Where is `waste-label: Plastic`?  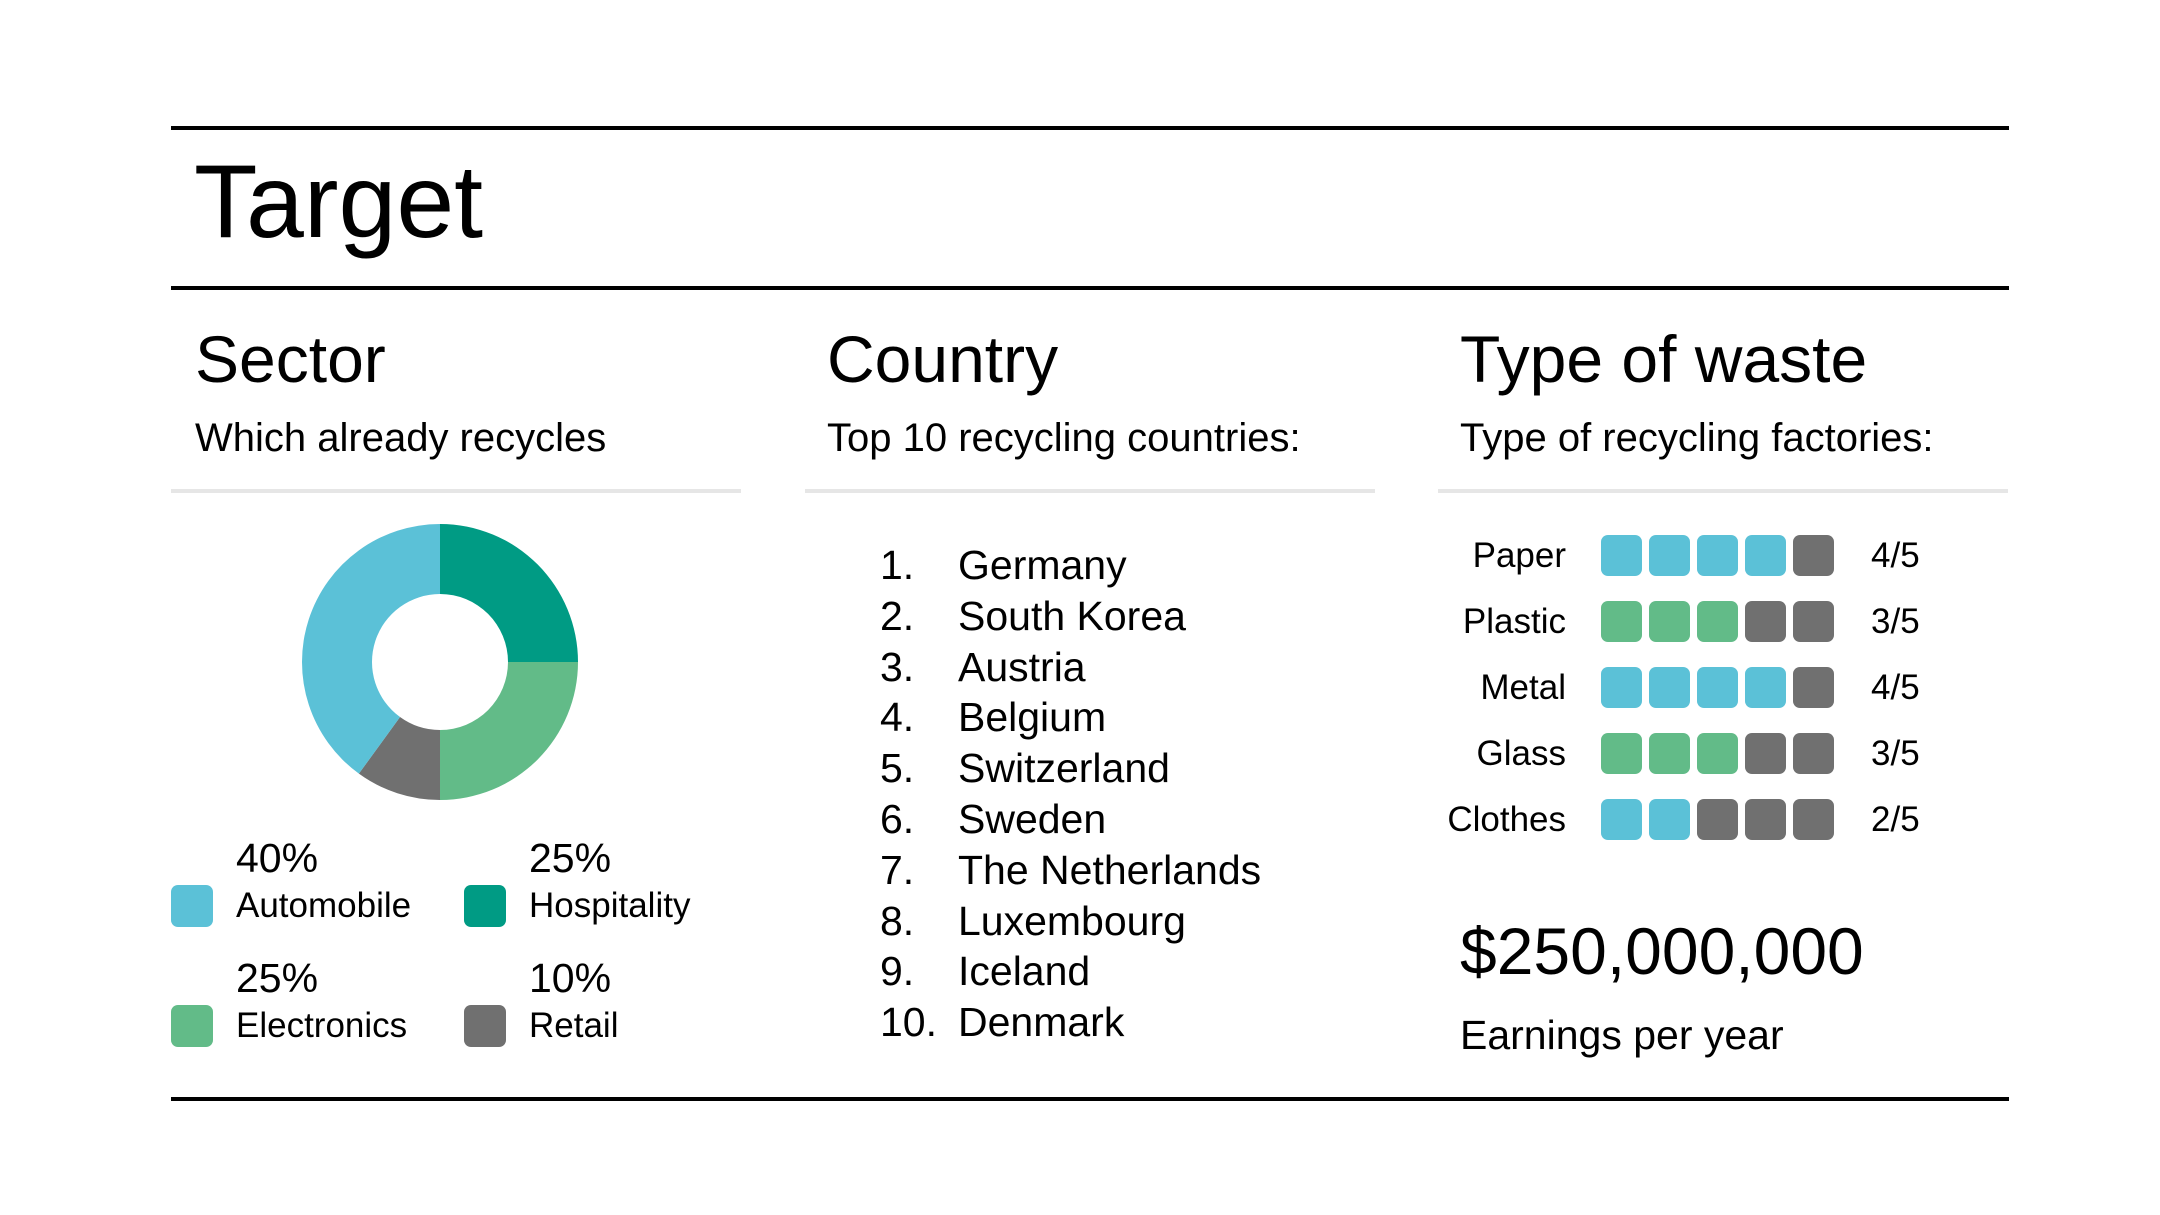
waste-label: Plastic is located at coordinates (1514, 621).